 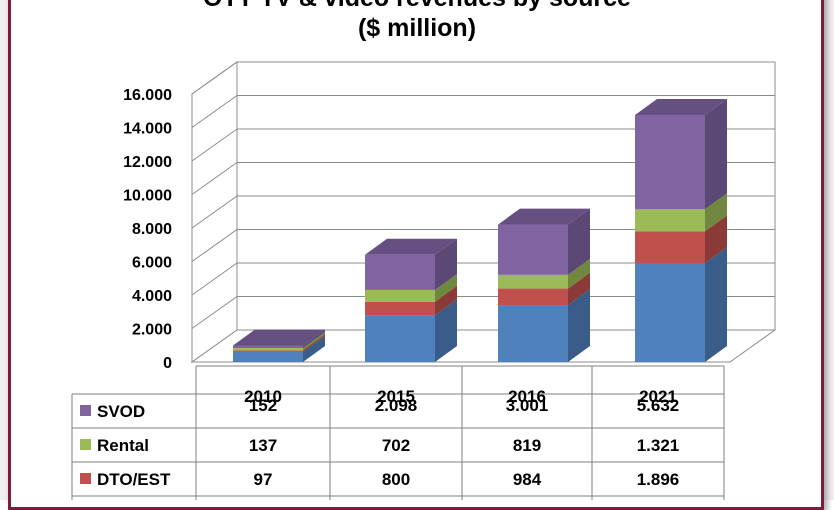 What do you see at coordinates (134, 479) in the screenshot?
I see `series-name: DTO/EST` at bounding box center [134, 479].